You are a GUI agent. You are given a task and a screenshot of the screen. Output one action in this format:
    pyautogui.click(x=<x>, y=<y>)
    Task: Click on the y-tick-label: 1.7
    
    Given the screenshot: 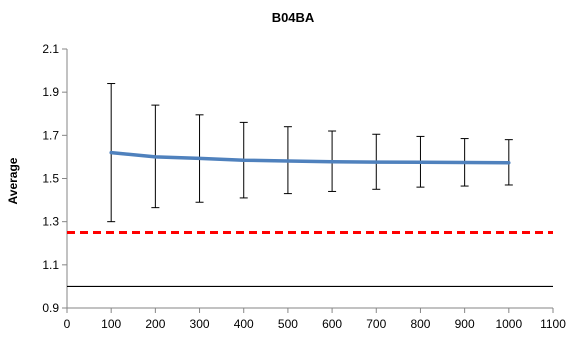 What is the action you would take?
    pyautogui.click(x=50, y=135)
    